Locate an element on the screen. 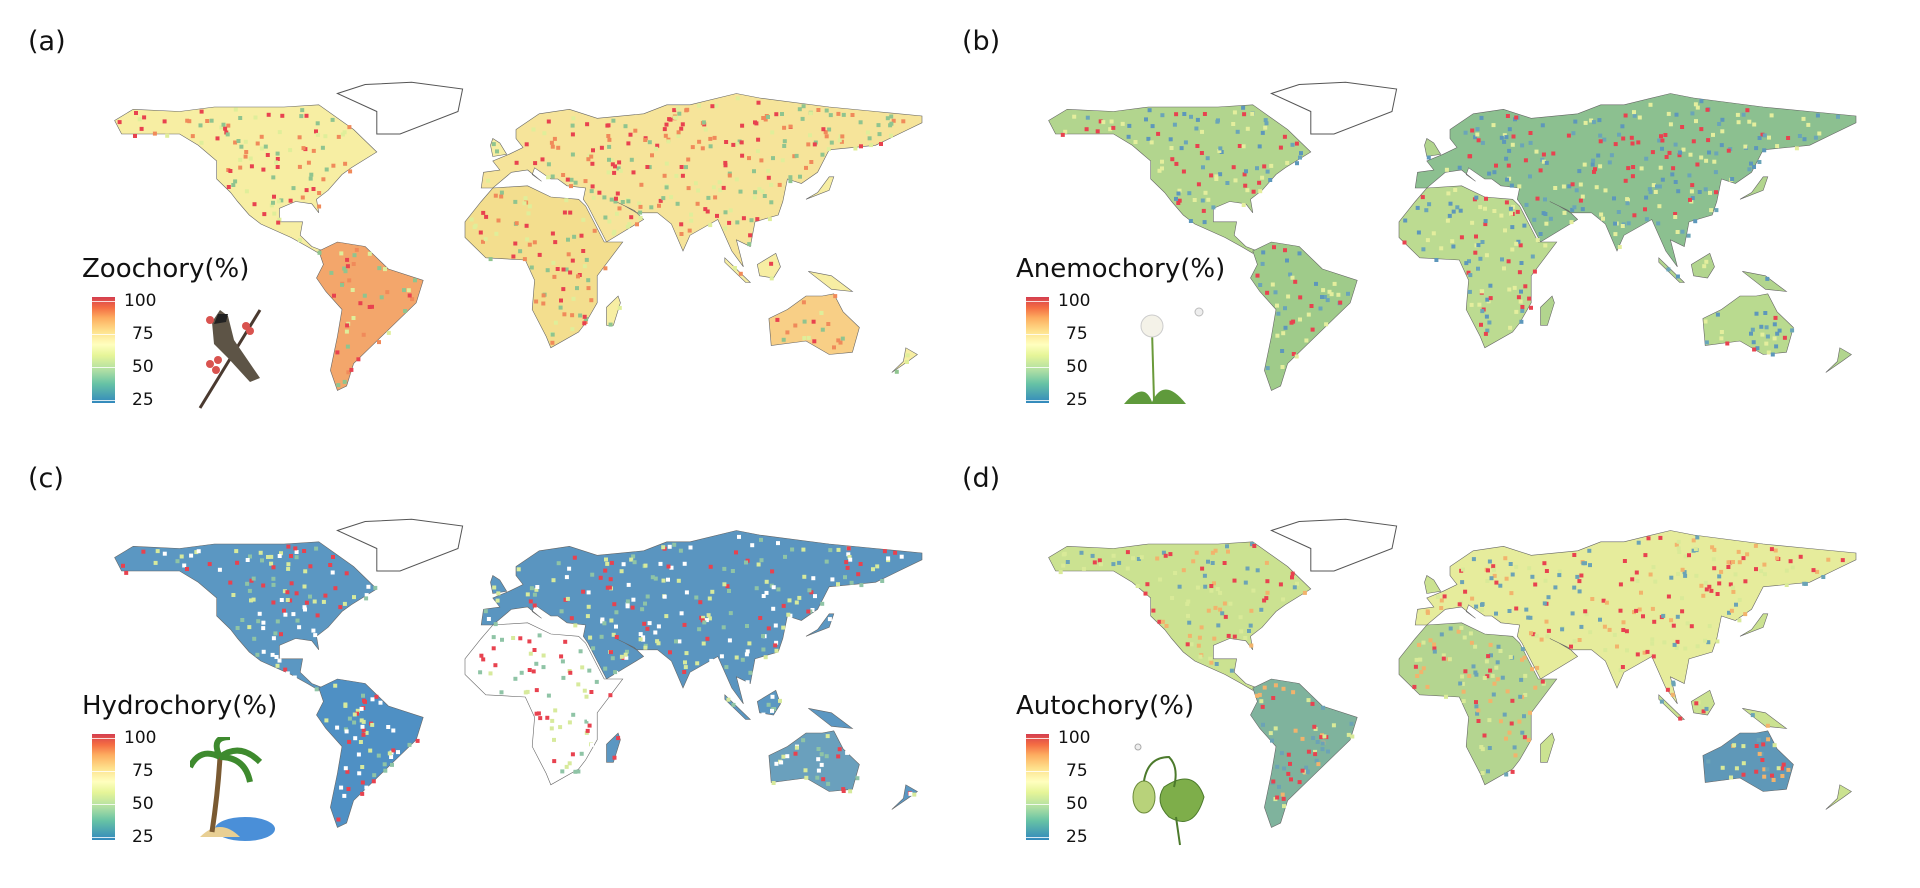 The height and width of the screenshot is (888, 1920). panel-label: (c) is located at coordinates (46, 478).